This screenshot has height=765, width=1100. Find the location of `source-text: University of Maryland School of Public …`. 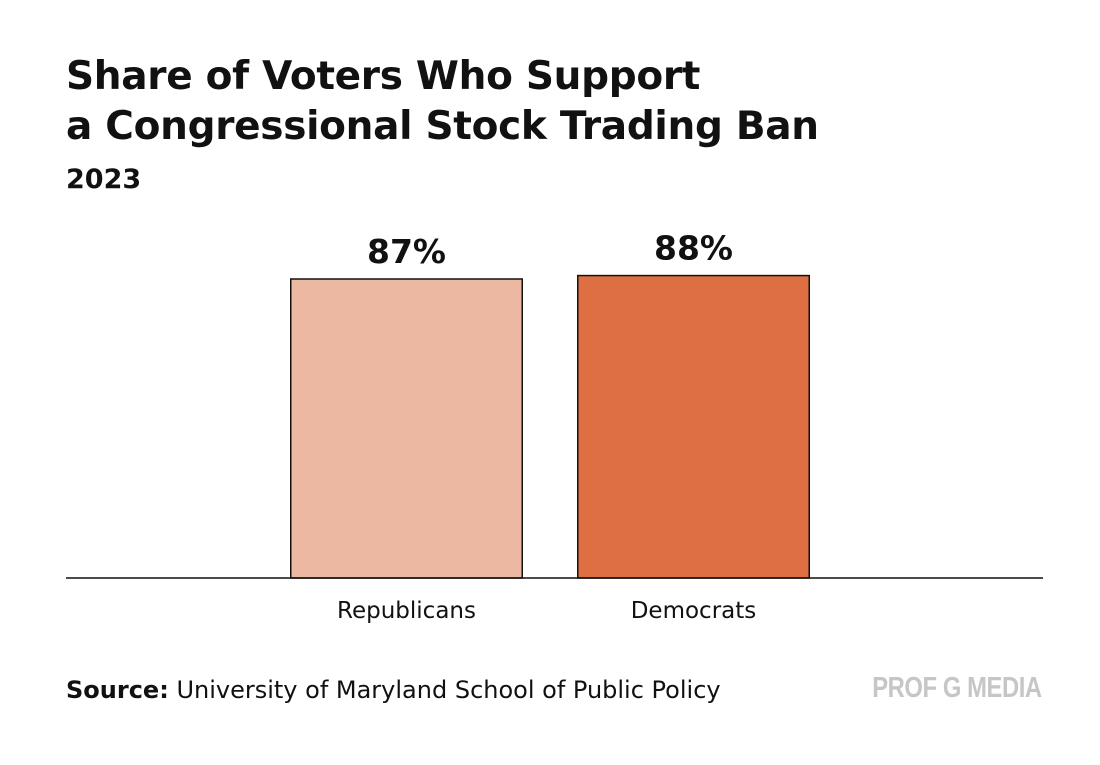

source-text: University of Maryland School of Public … is located at coordinates (448, 690).